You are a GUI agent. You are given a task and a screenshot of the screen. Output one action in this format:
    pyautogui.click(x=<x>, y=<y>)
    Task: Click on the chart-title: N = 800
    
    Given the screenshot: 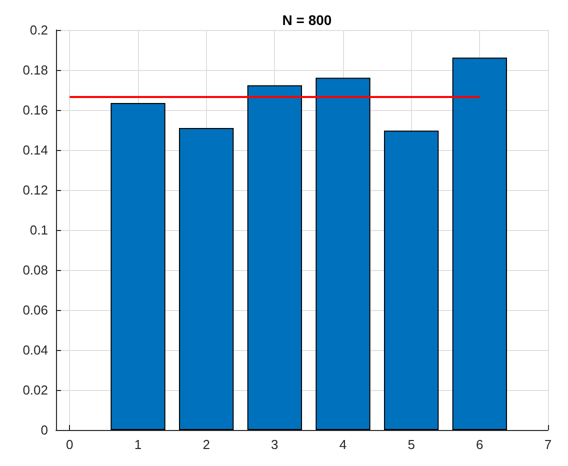 What is the action you would take?
    pyautogui.click(x=307, y=20)
    